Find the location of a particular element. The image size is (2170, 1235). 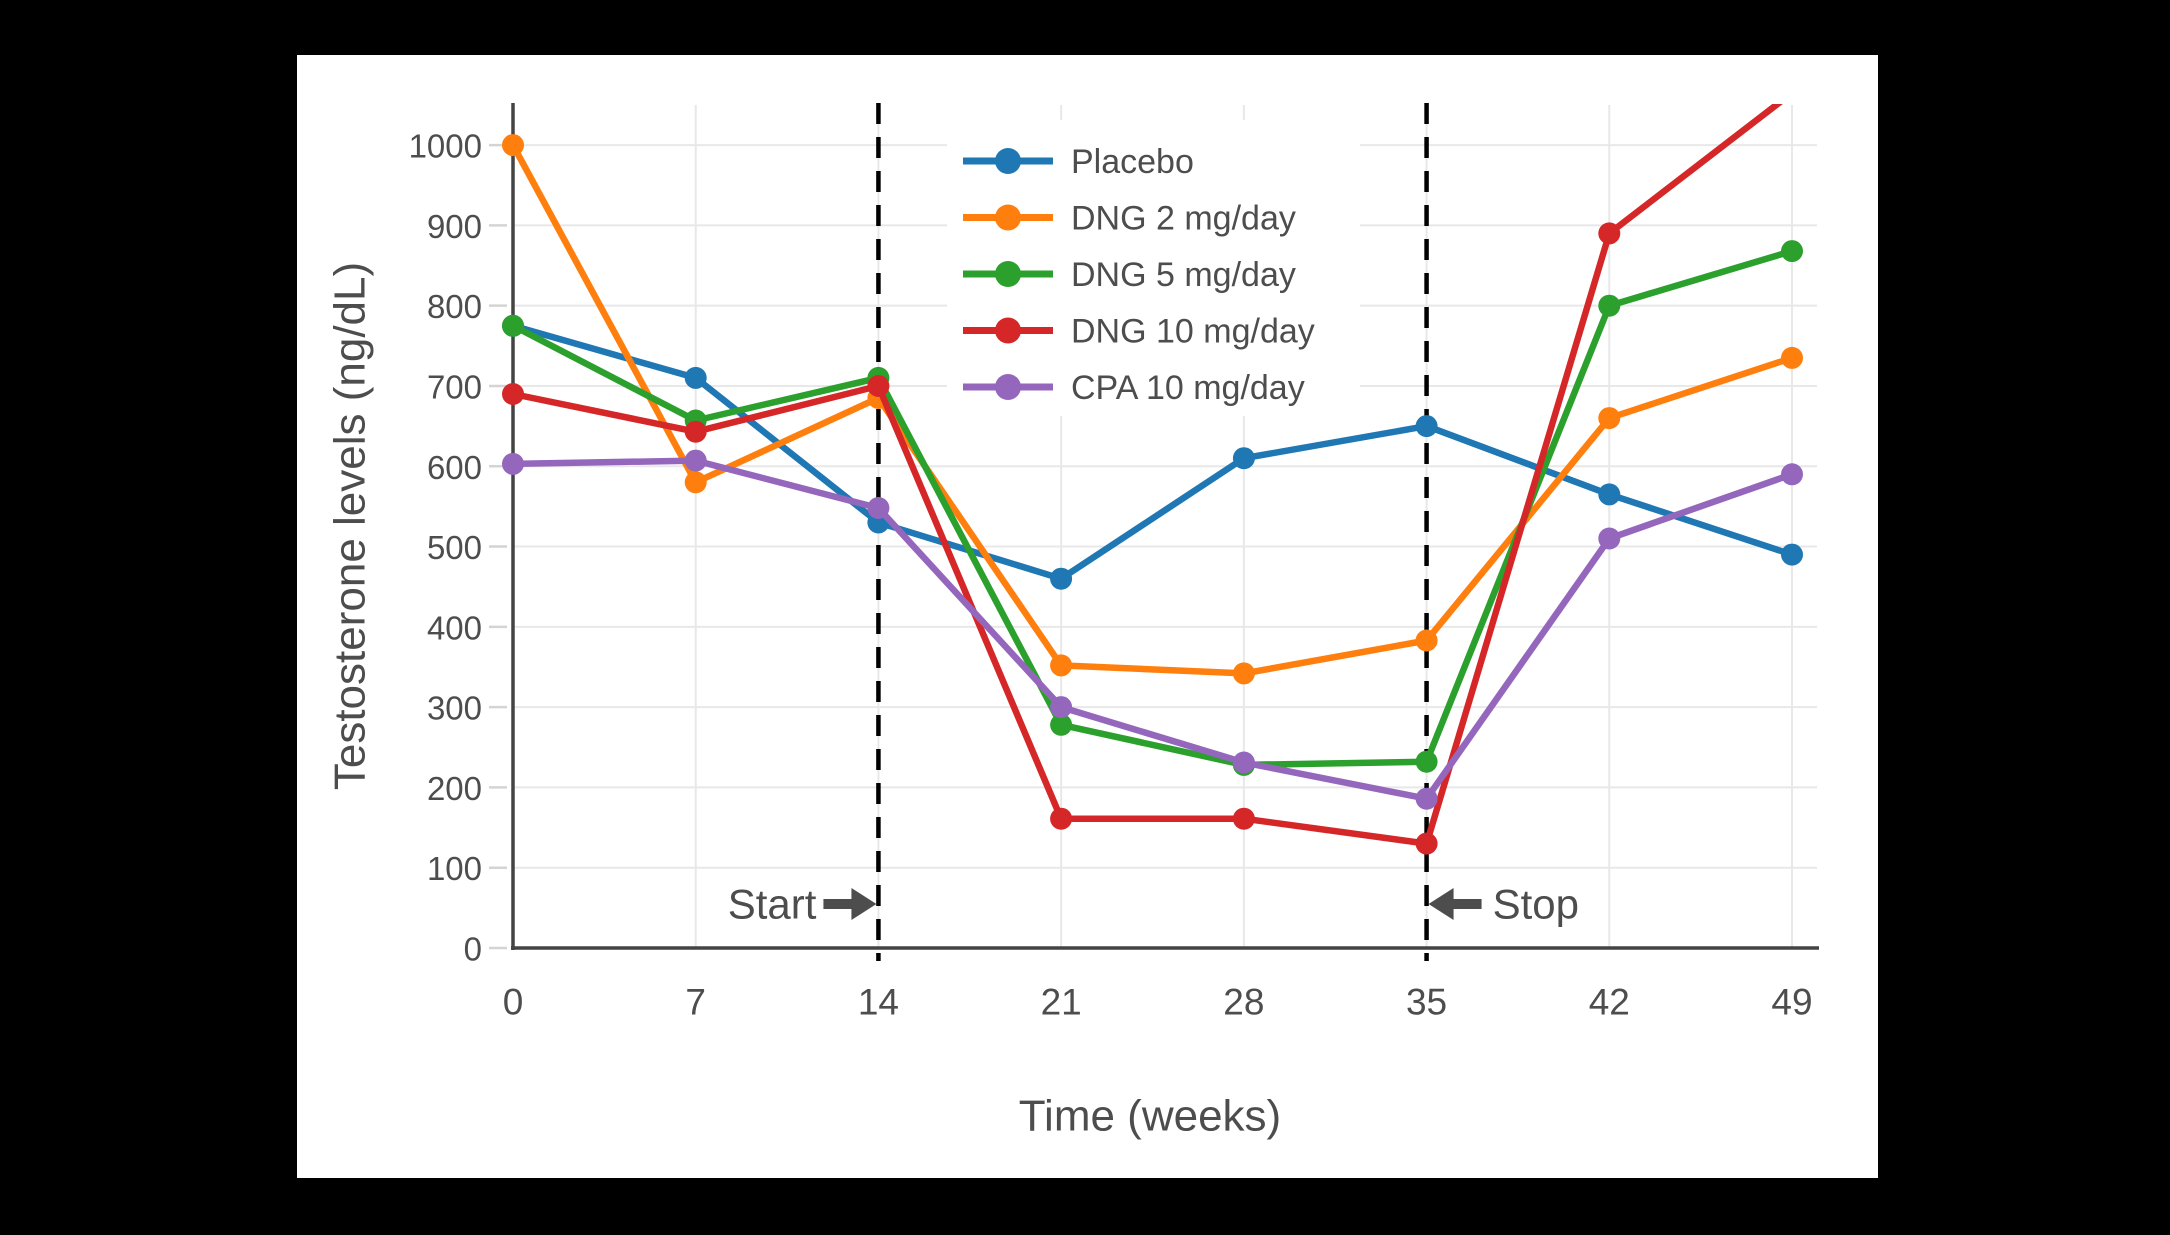

legend-item-label-placebo: Placebo is located at coordinates (1132, 162).